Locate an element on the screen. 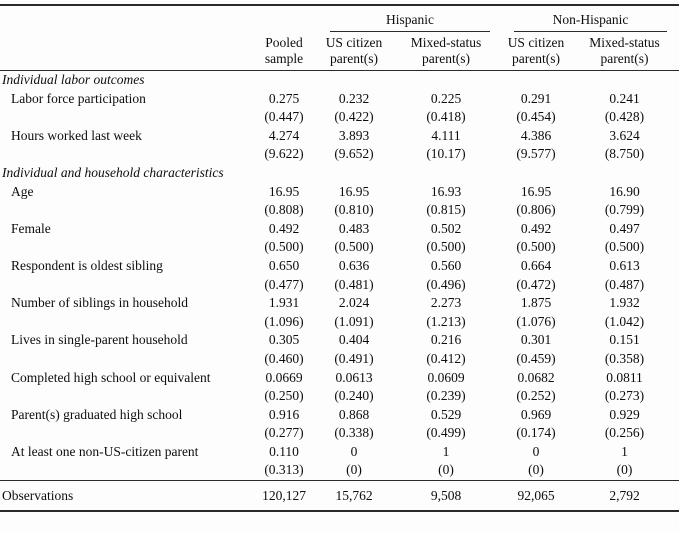 Image resolution: width=679 pixels, height=533 pixels. sd-cell: (0.460) is located at coordinates (284, 358).